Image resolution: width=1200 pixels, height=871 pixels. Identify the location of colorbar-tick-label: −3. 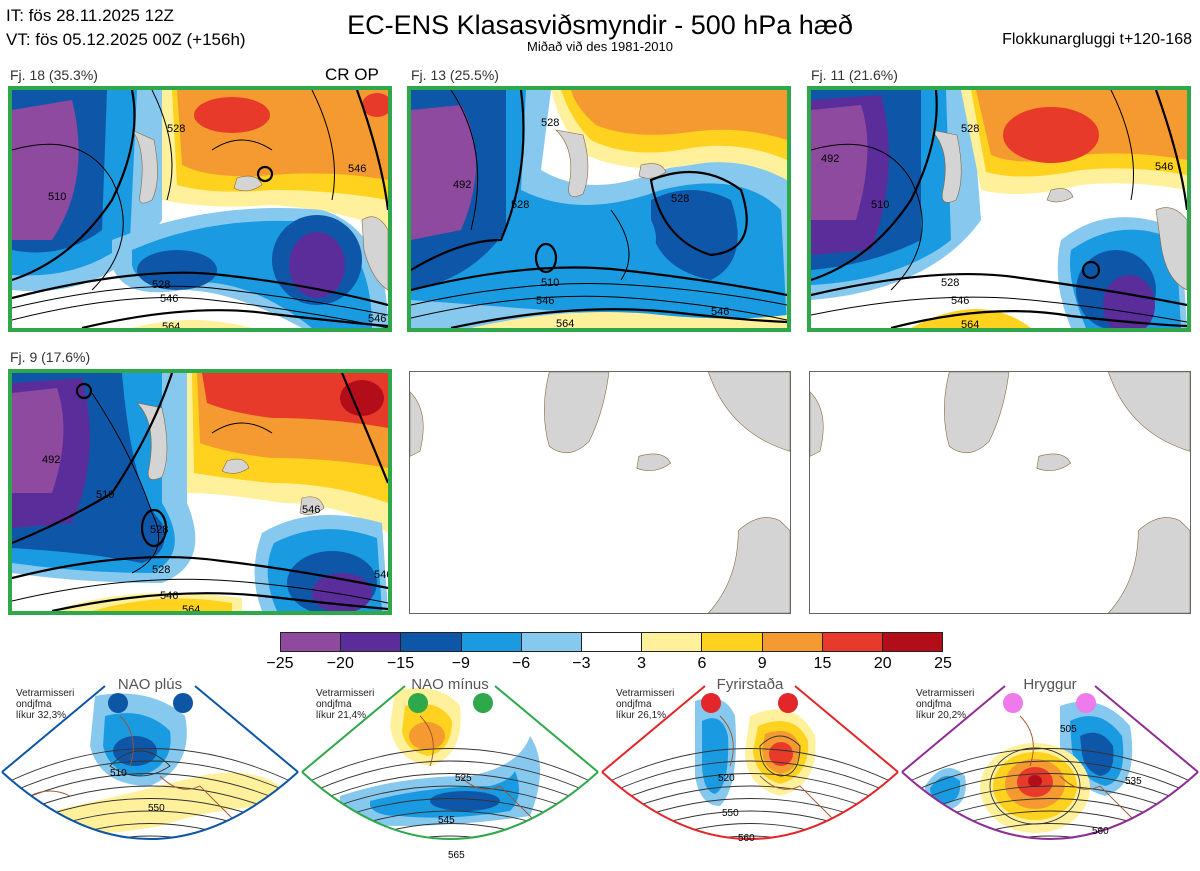
(581, 663).